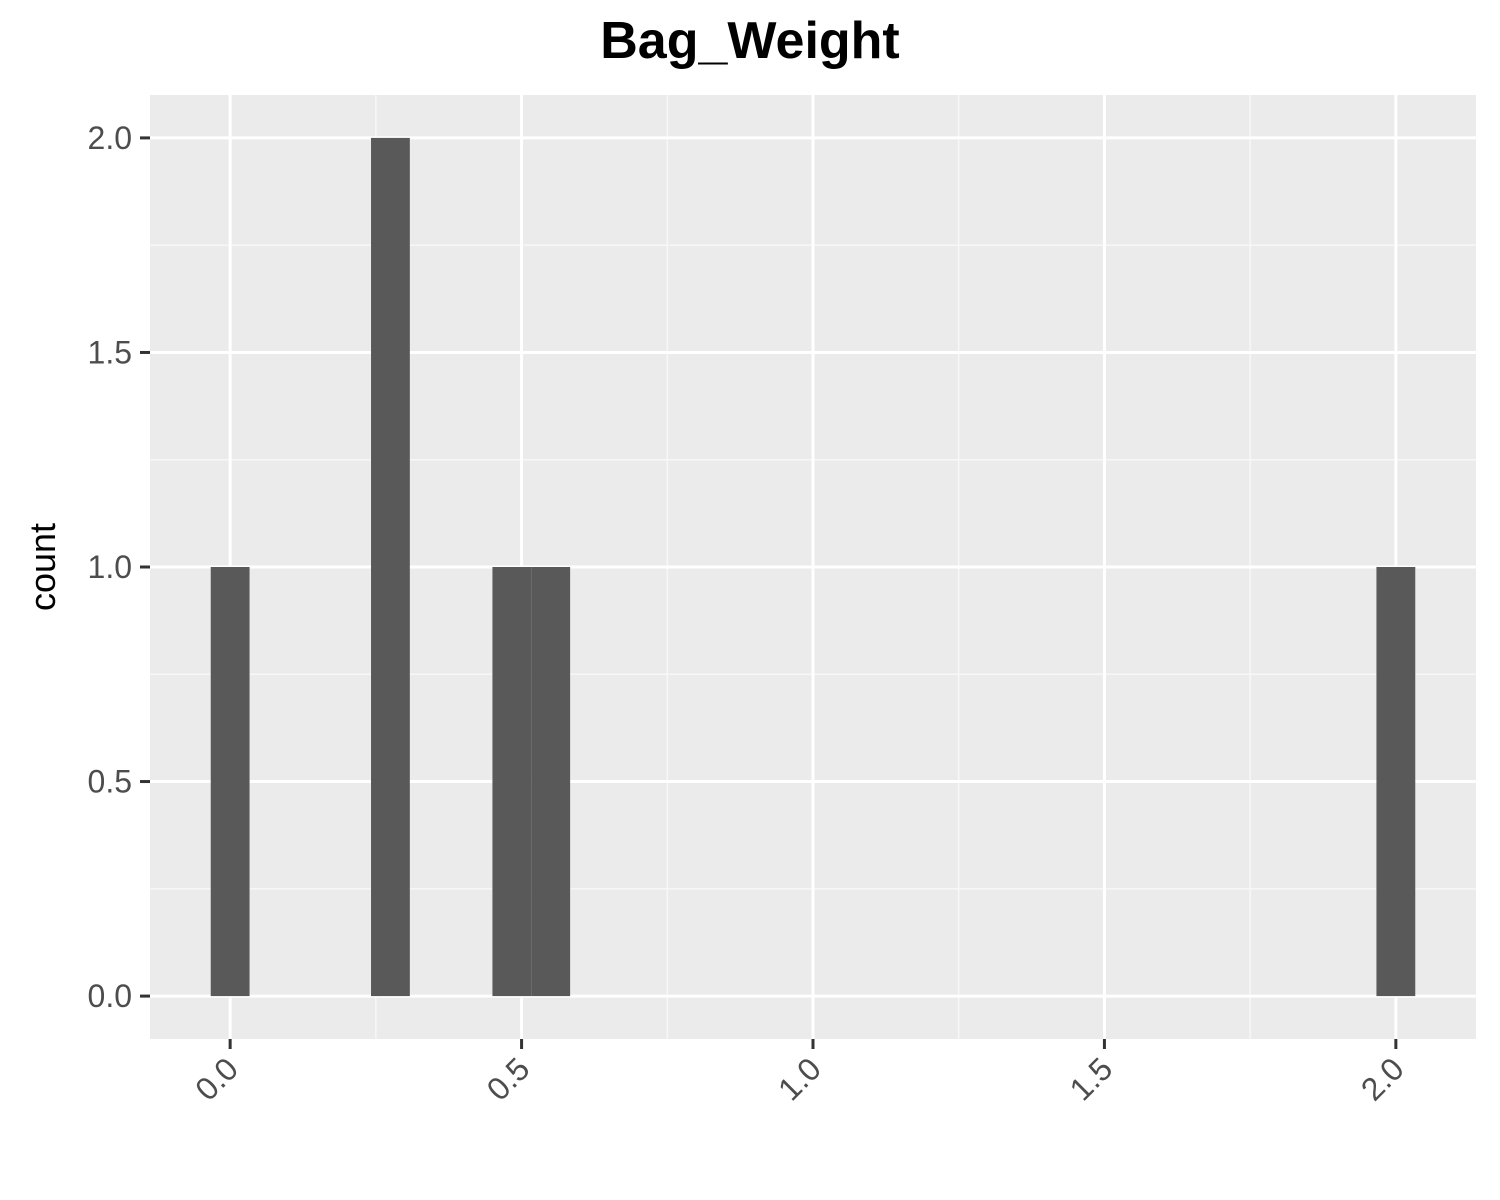  I want to click on y-tick-label: 0.0, so click(110, 996).